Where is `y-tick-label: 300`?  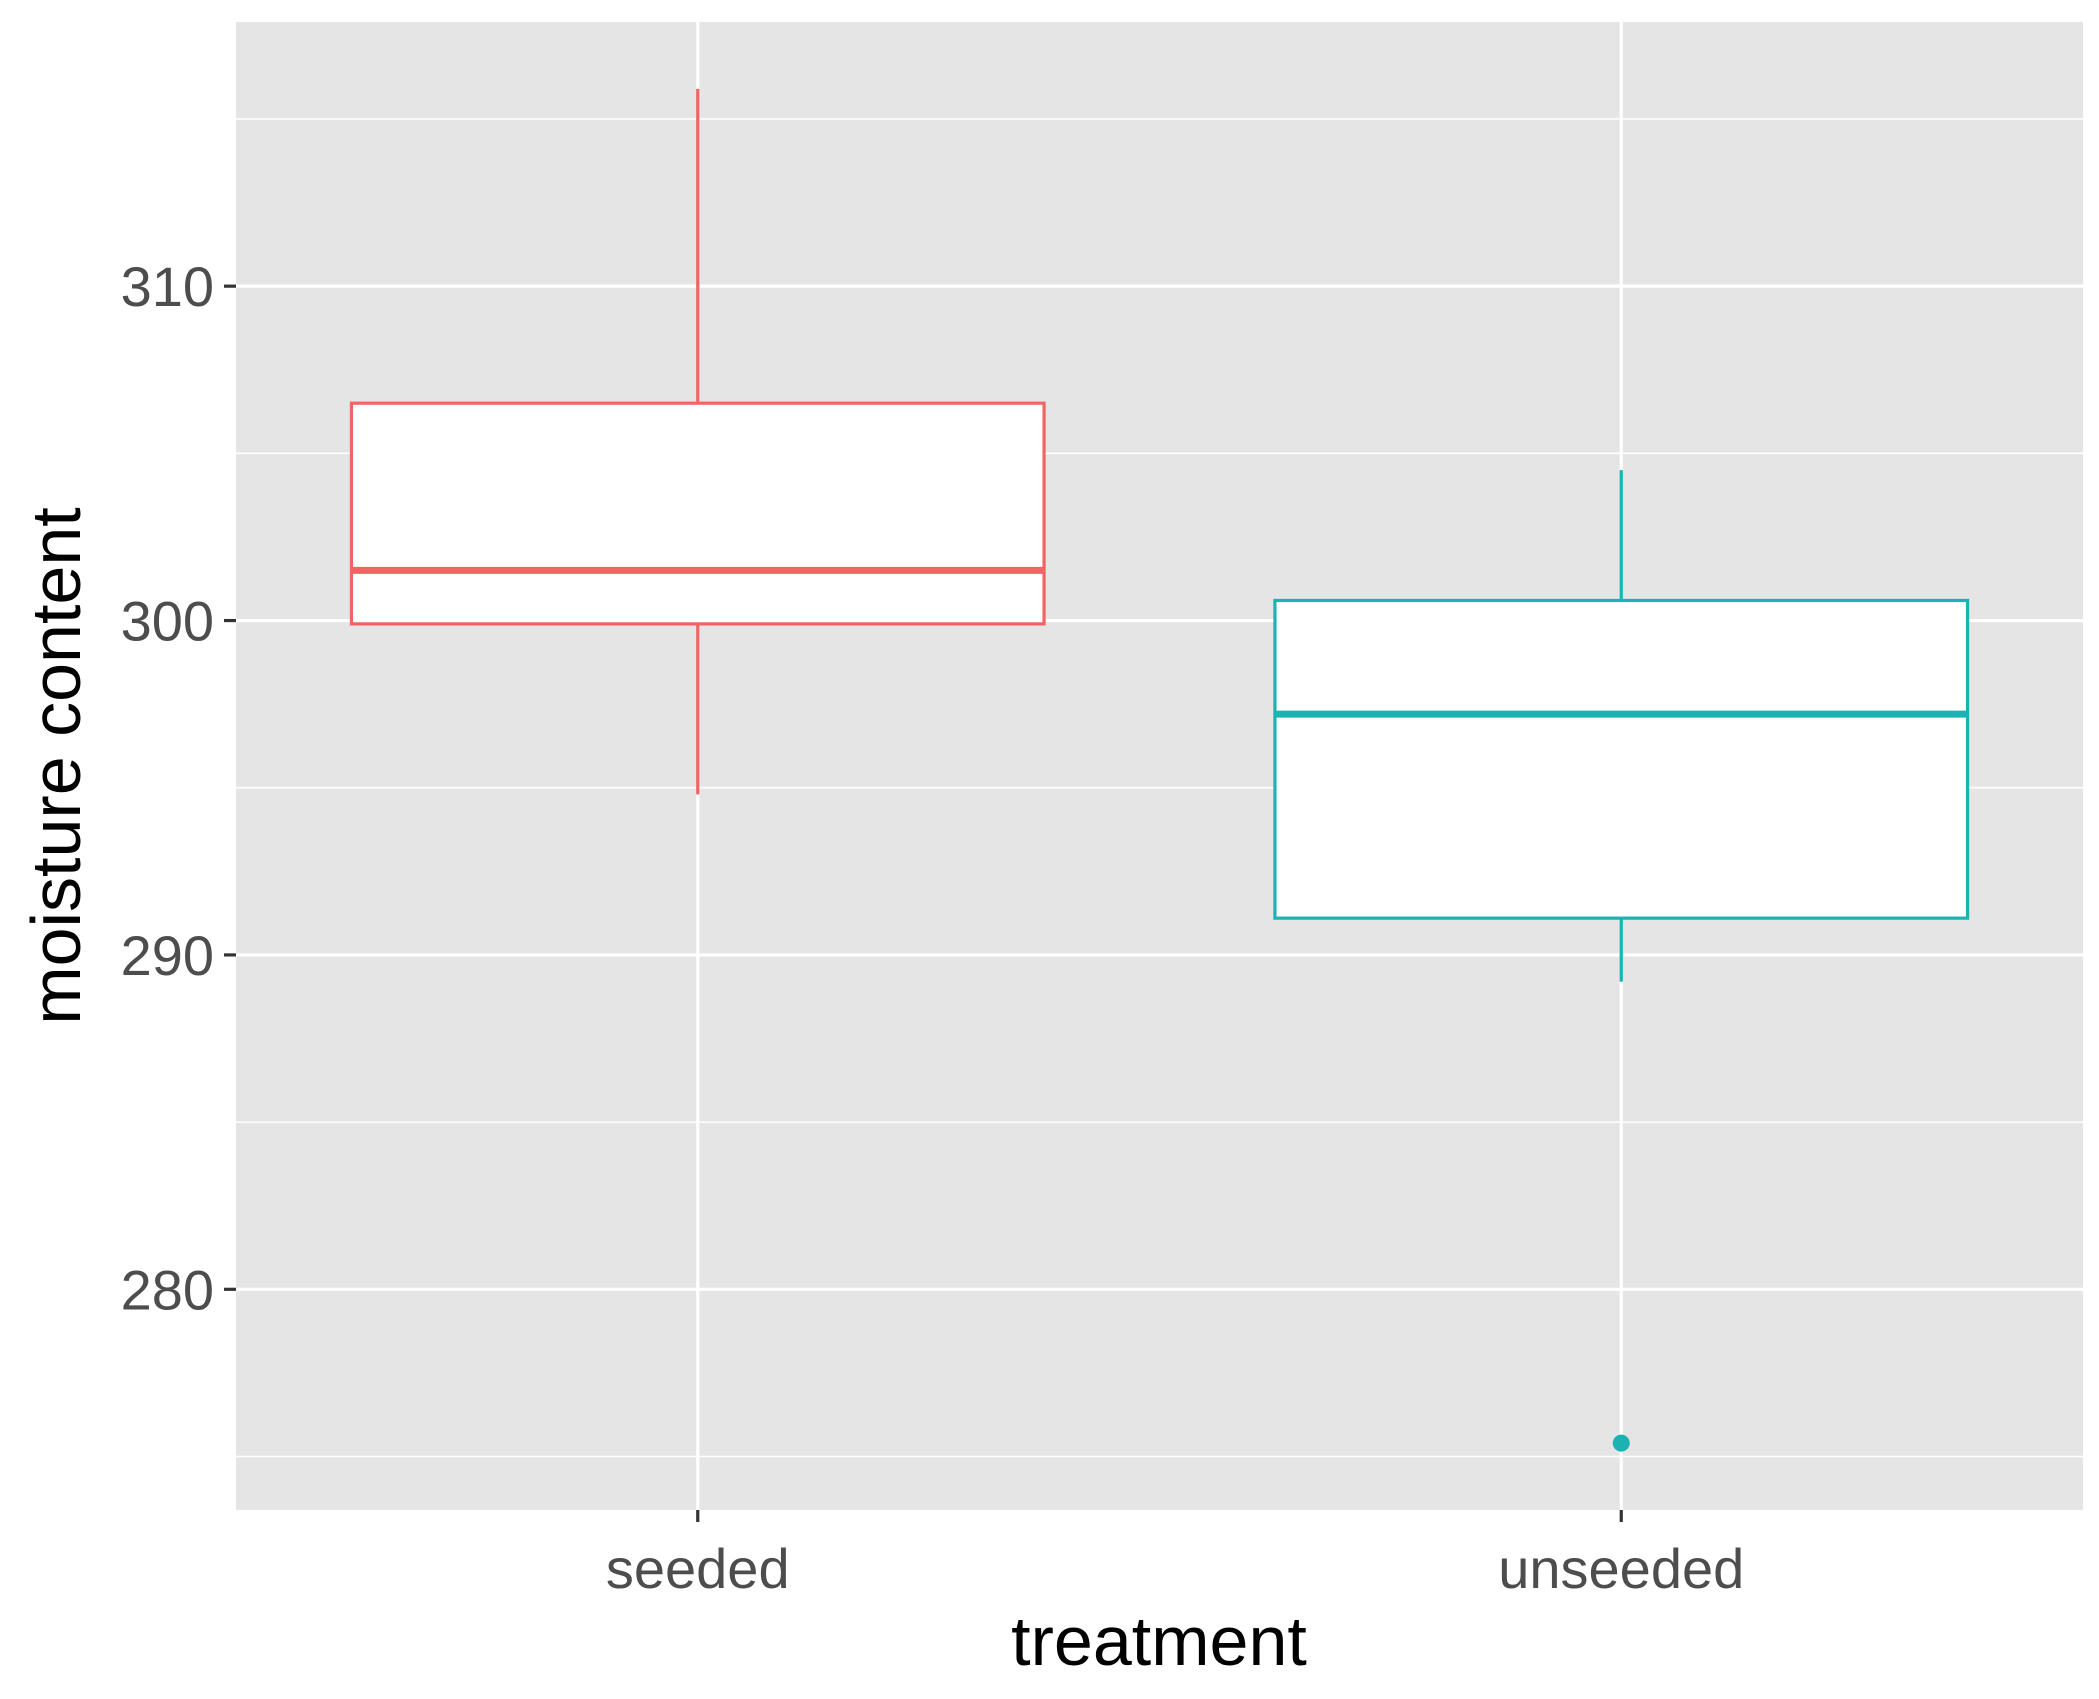 y-tick-label: 300 is located at coordinates (167, 621).